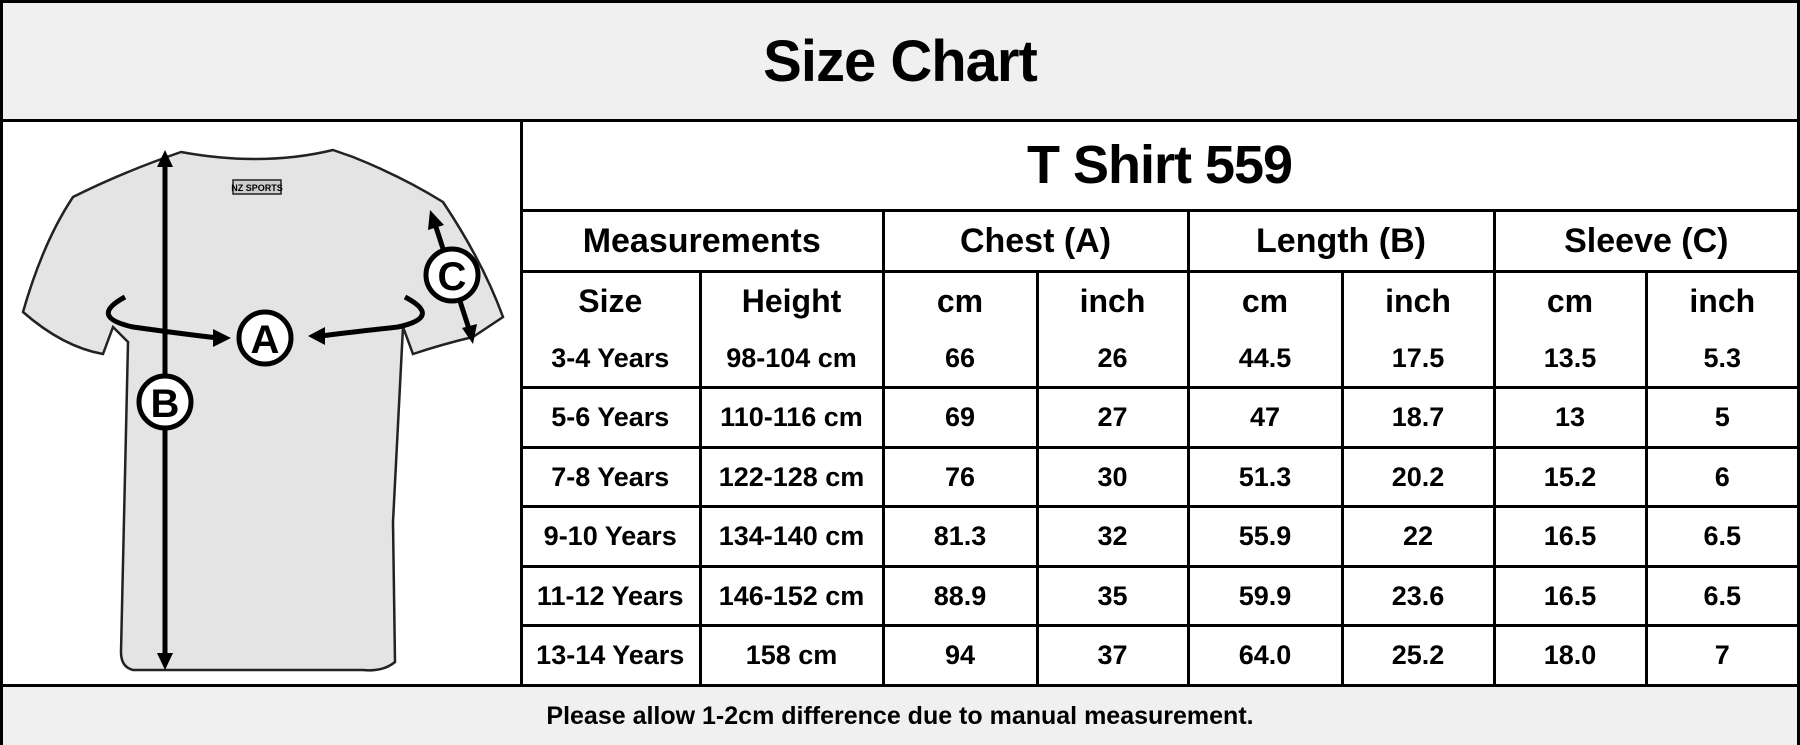  Describe the element at coordinates (1112, 536) in the screenshot. I see `table-cell: 32` at that location.